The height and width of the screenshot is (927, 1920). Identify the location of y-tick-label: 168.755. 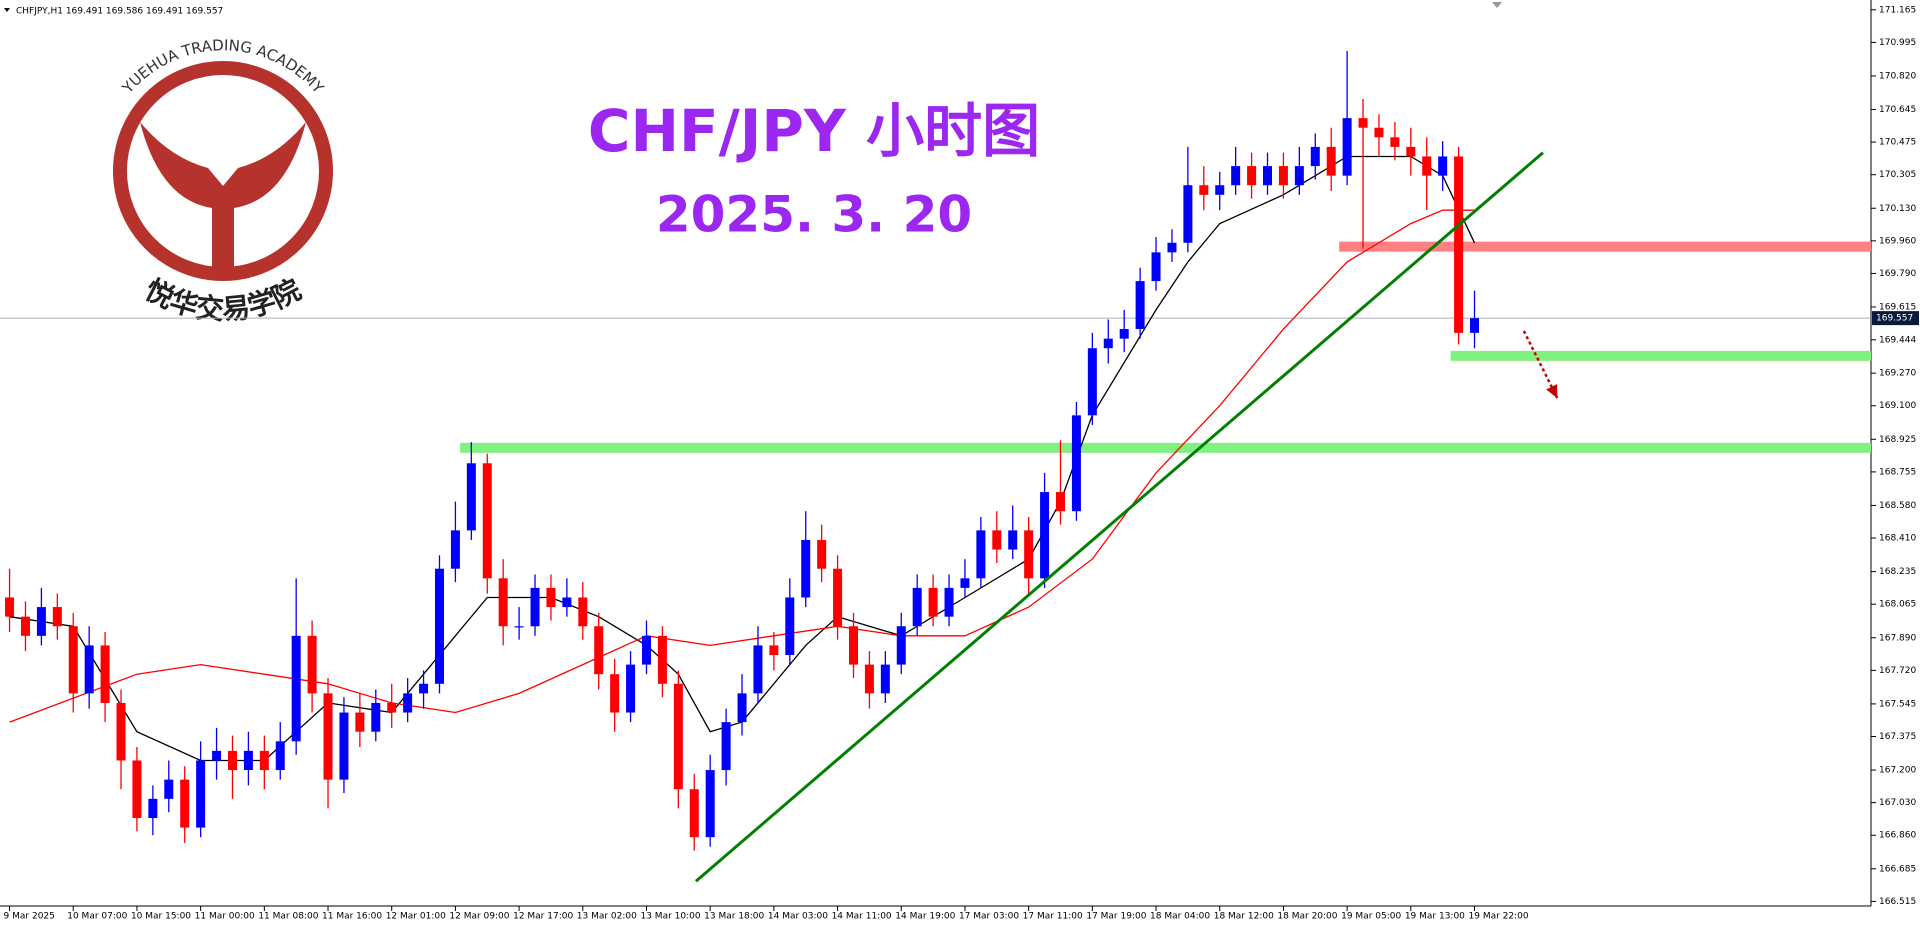
(1897, 472).